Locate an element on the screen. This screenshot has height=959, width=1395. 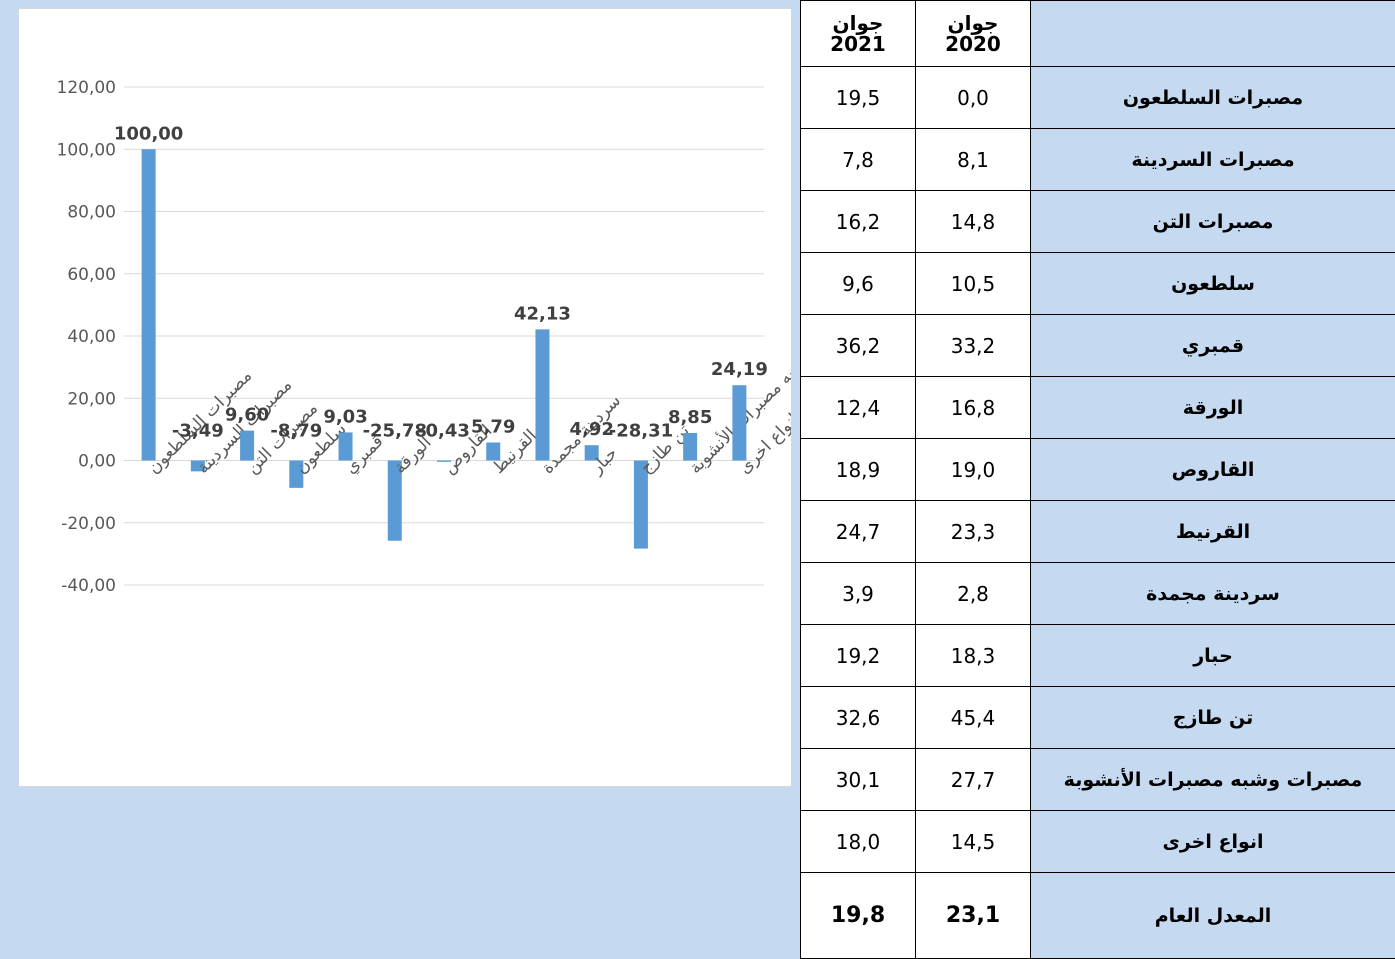
value-cell: 19,2 is located at coordinates (858, 655).